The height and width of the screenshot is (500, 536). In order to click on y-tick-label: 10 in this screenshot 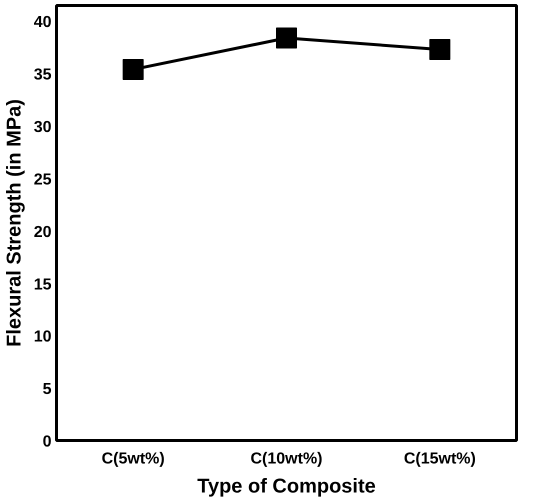, I will do `click(43, 337)`.